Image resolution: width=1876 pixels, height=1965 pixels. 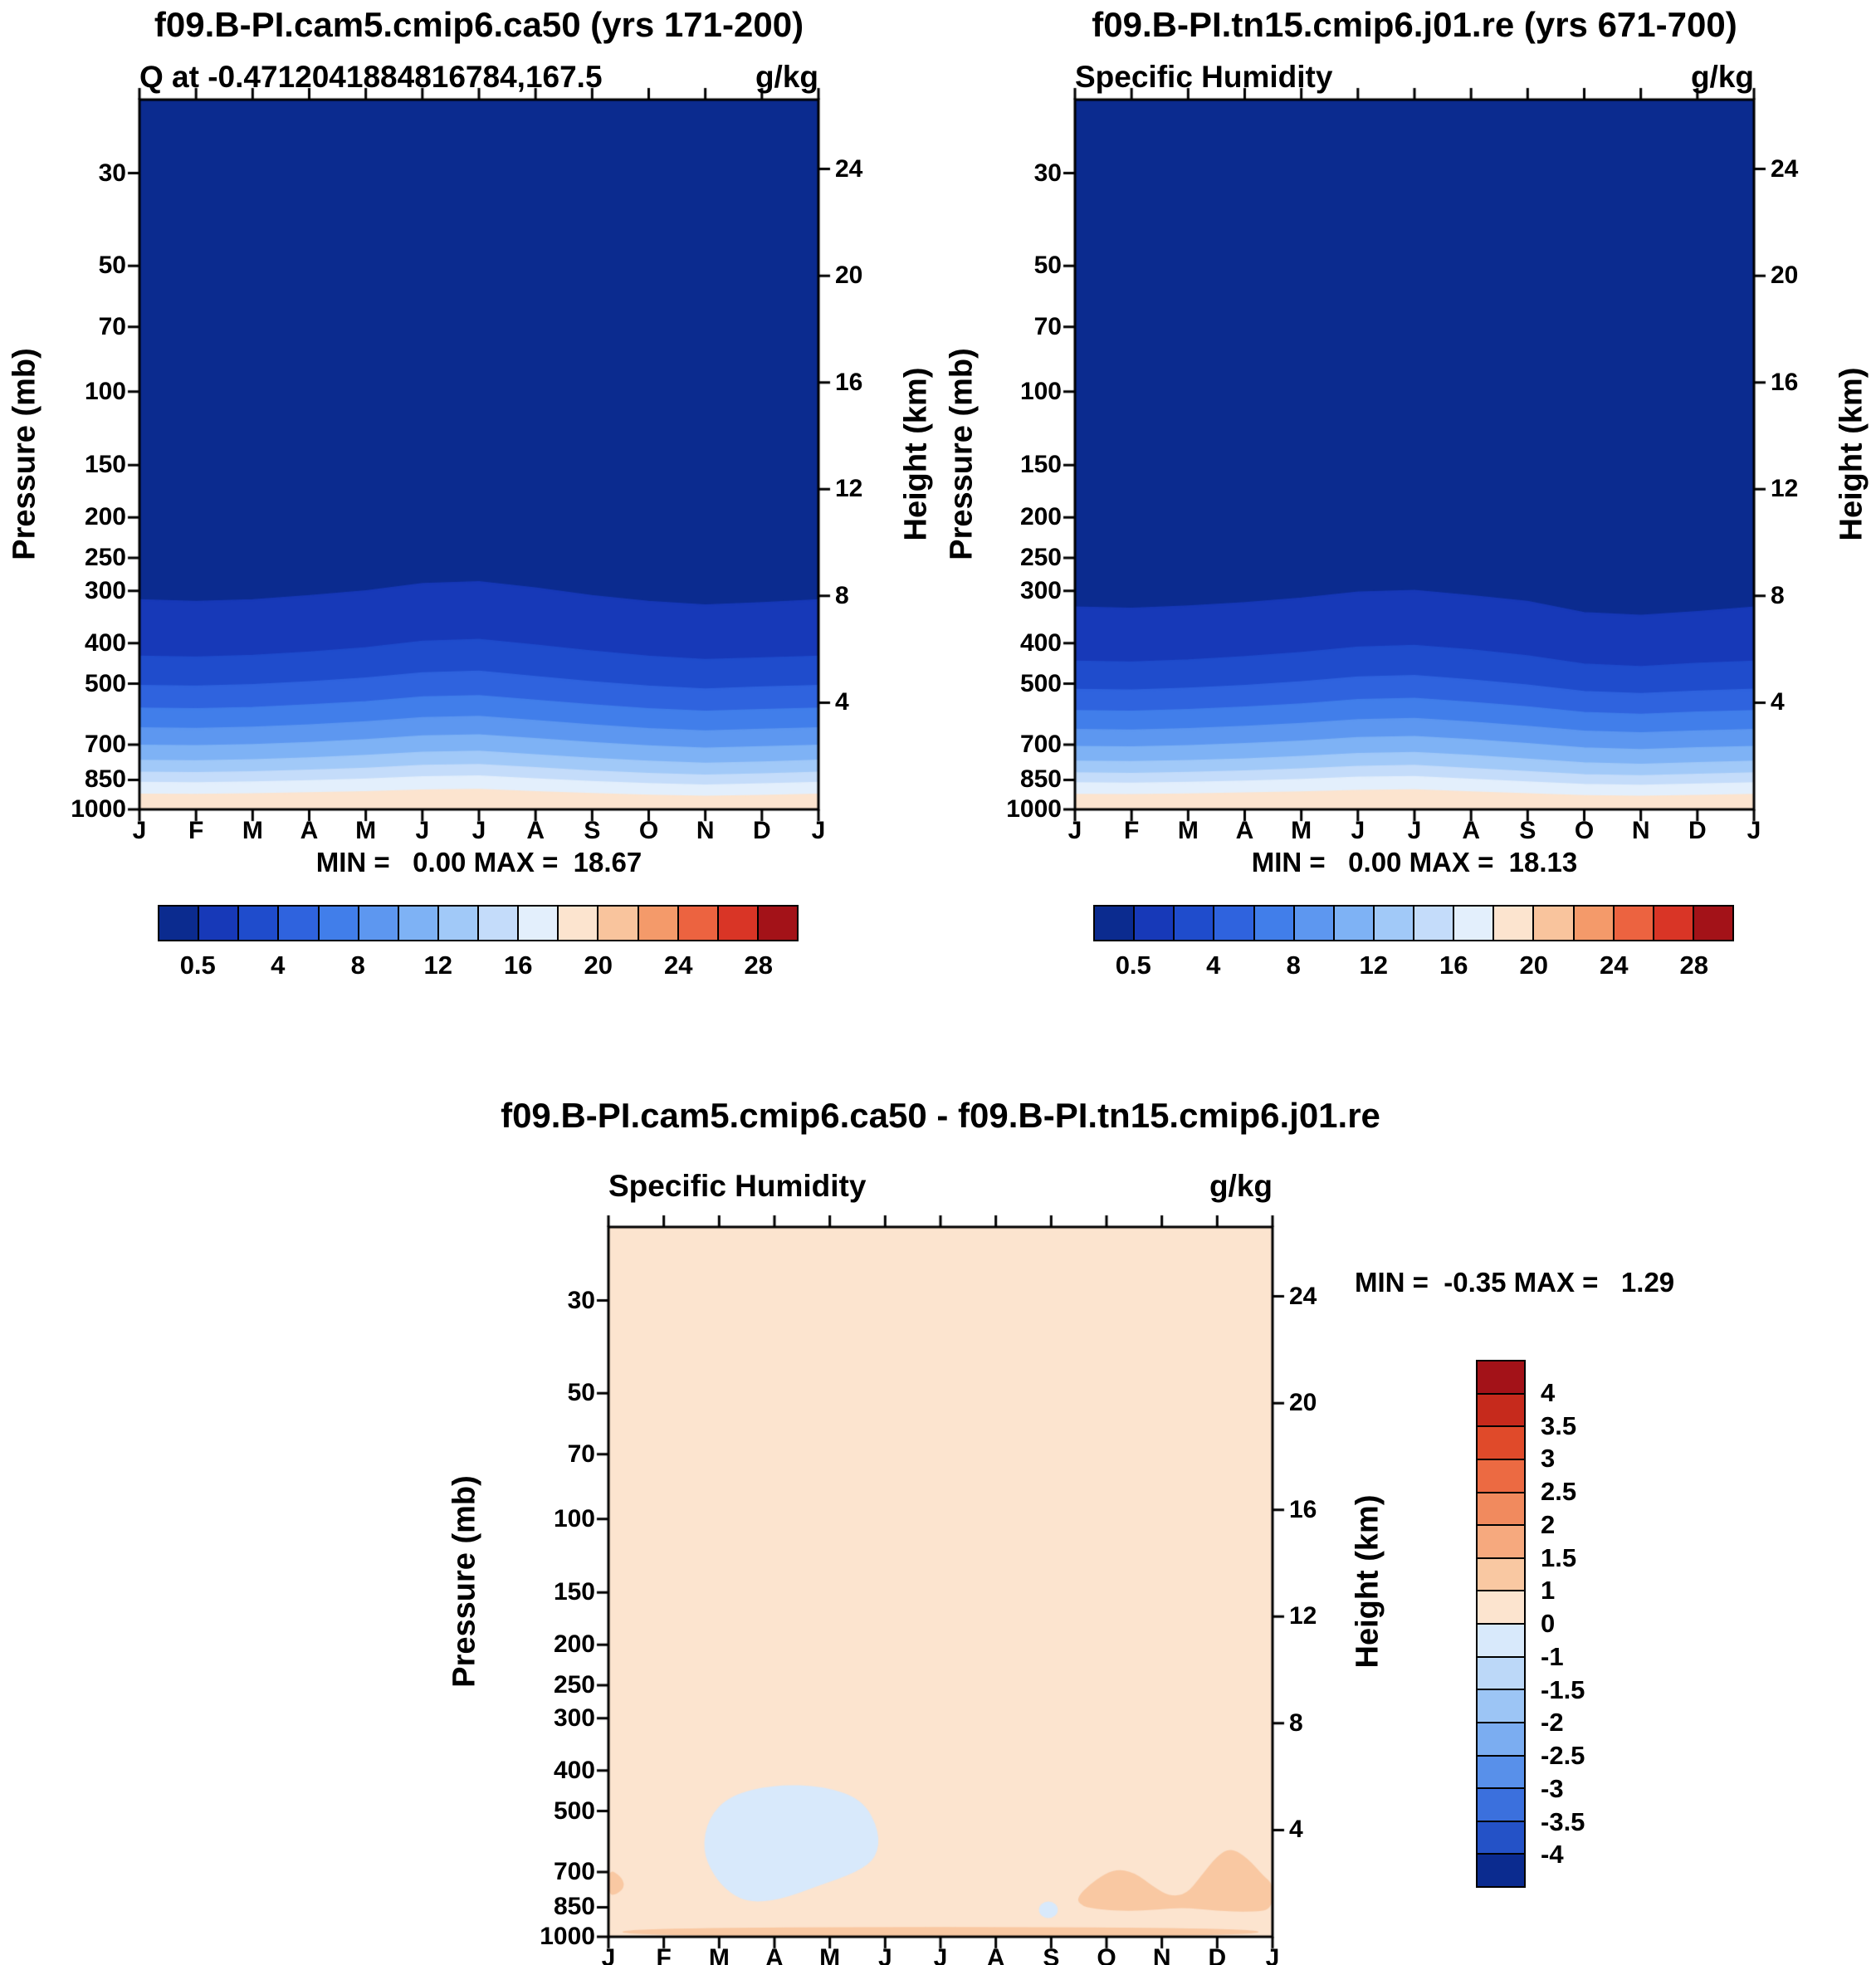 I want to click on month-tick-label: F, so click(x=1131, y=830).